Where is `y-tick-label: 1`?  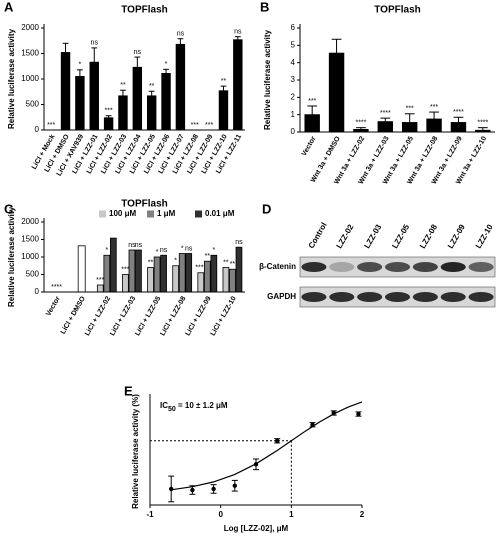
y-tick-label: 1 is located at coordinates (293, 114).